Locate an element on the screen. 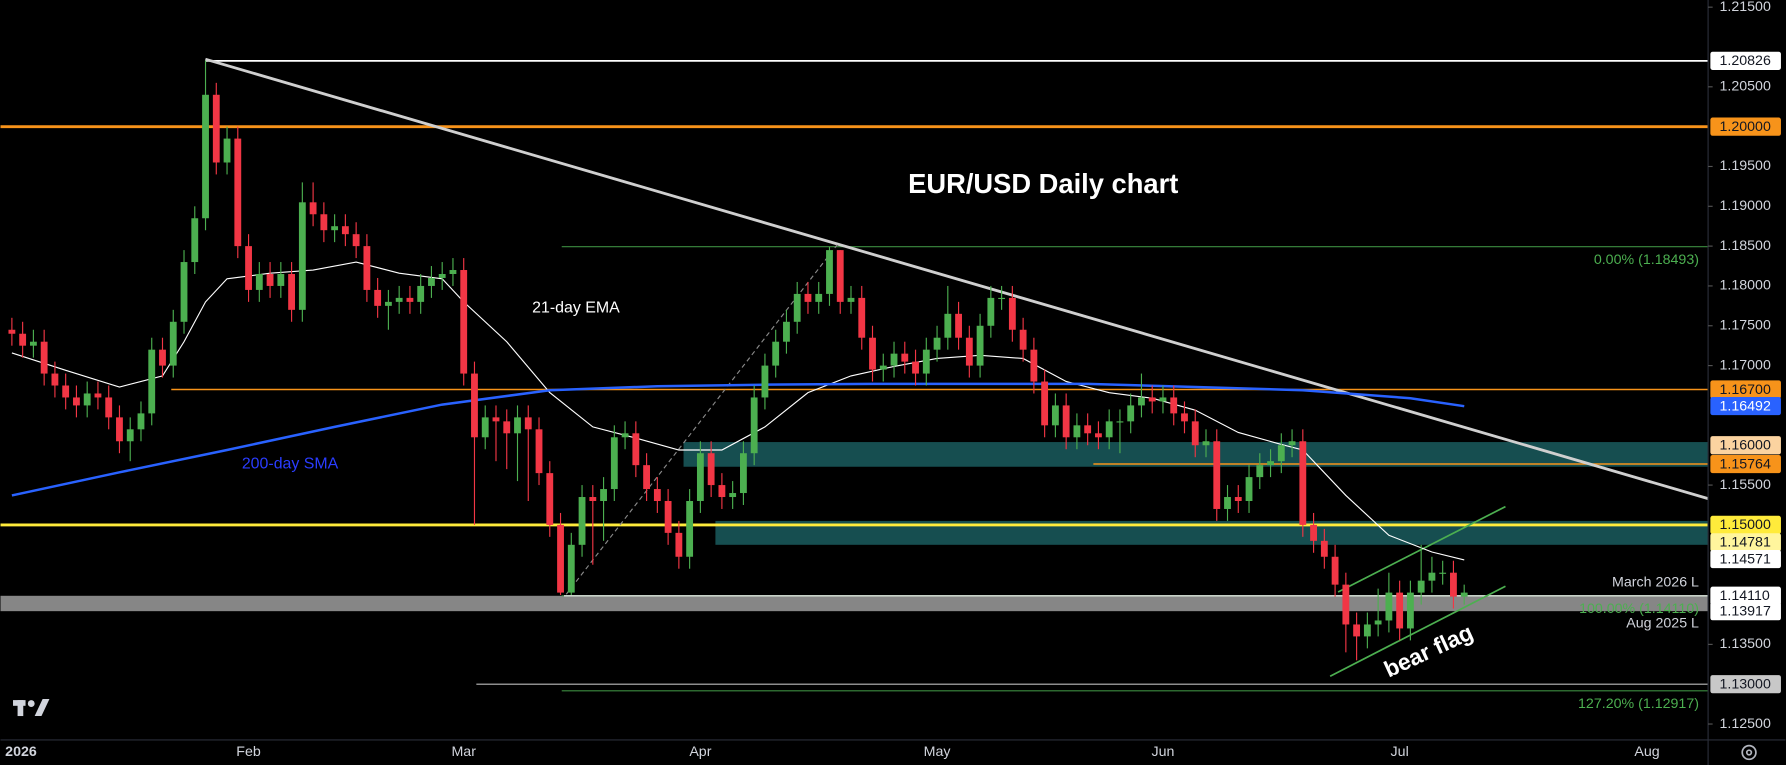 This screenshot has width=1786, height=765. y-tick-label: 1.21500 is located at coordinates (1744, 7).